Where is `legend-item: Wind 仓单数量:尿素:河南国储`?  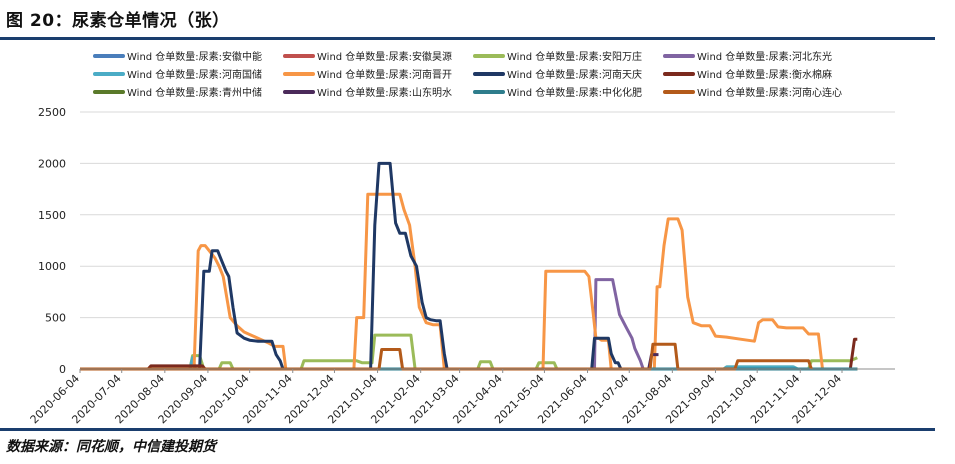 legend-item: Wind 仓单数量:尿素:河南国储 is located at coordinates (177, 74).